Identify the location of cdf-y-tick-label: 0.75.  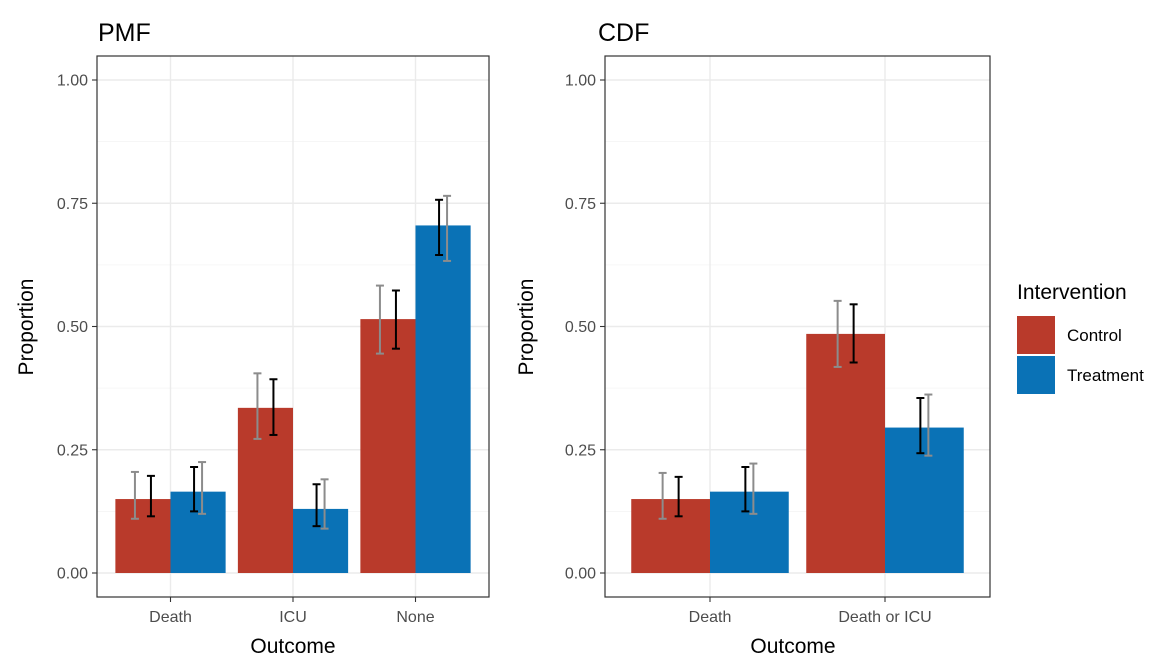
(580, 204).